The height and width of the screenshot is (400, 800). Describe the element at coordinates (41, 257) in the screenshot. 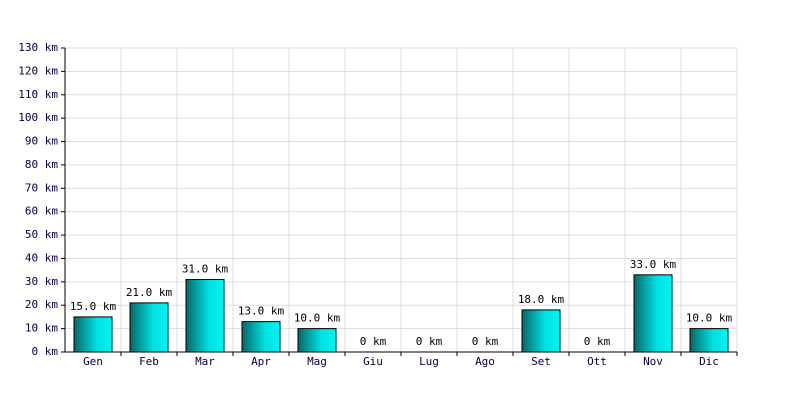

I see `y-tick-label: 40 km` at that location.